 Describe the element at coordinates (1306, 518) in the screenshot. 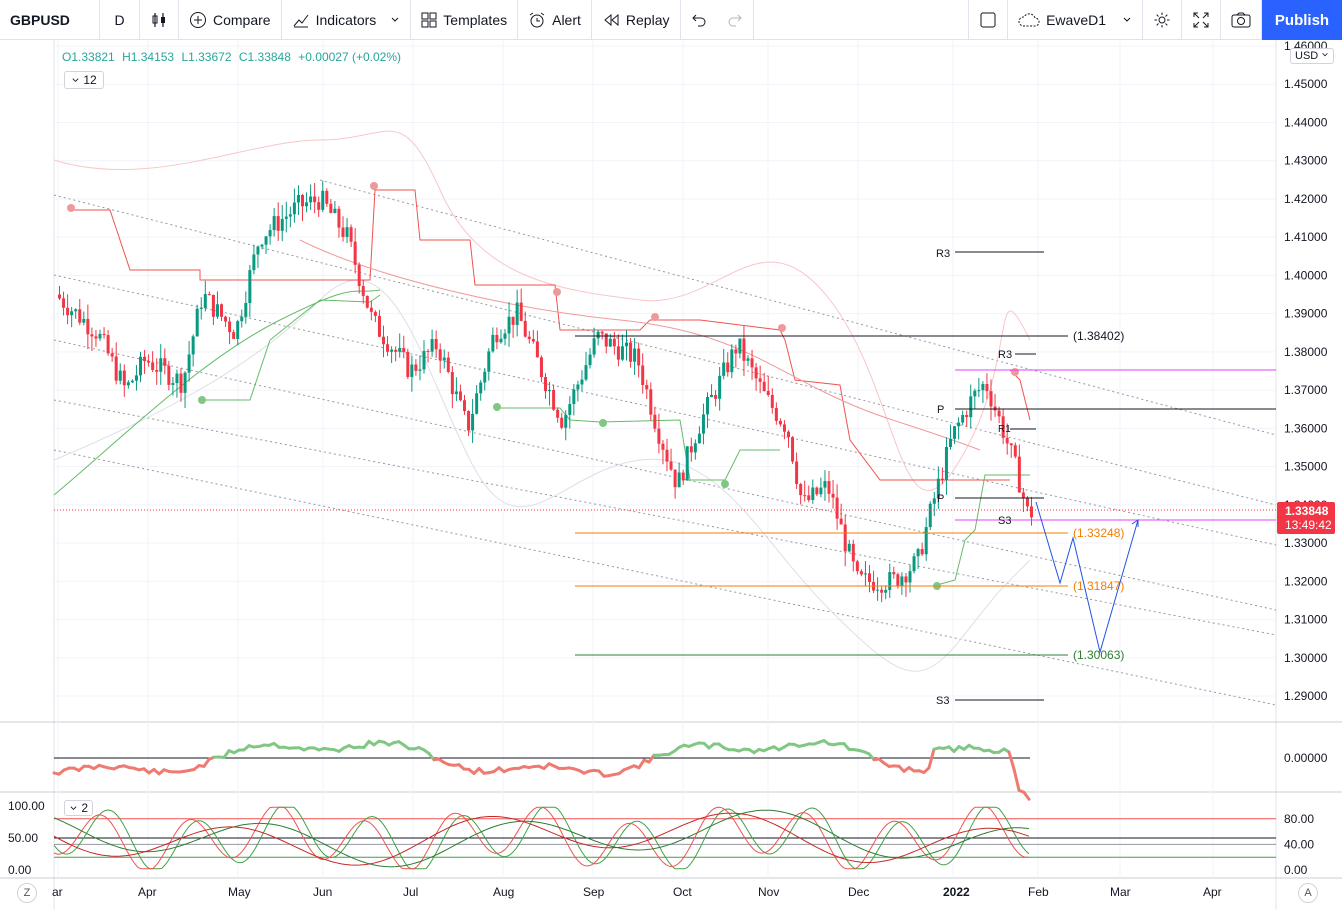

I see `last-price-tag` at that location.